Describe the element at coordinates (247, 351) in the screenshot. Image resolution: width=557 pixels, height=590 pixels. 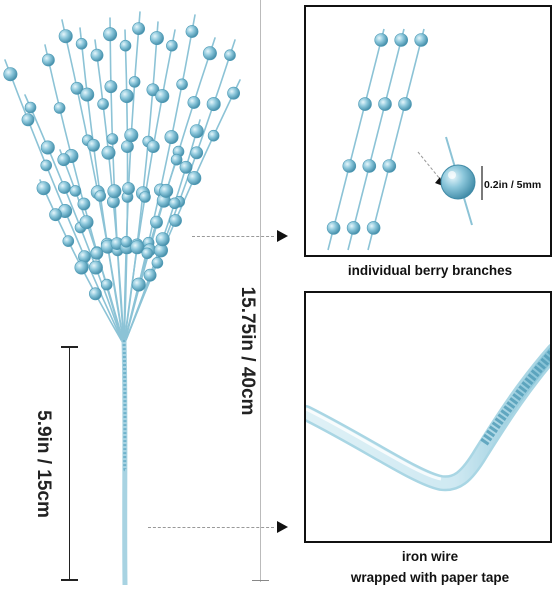
I see `overall-height-label: 15.75in / 40cm` at that location.